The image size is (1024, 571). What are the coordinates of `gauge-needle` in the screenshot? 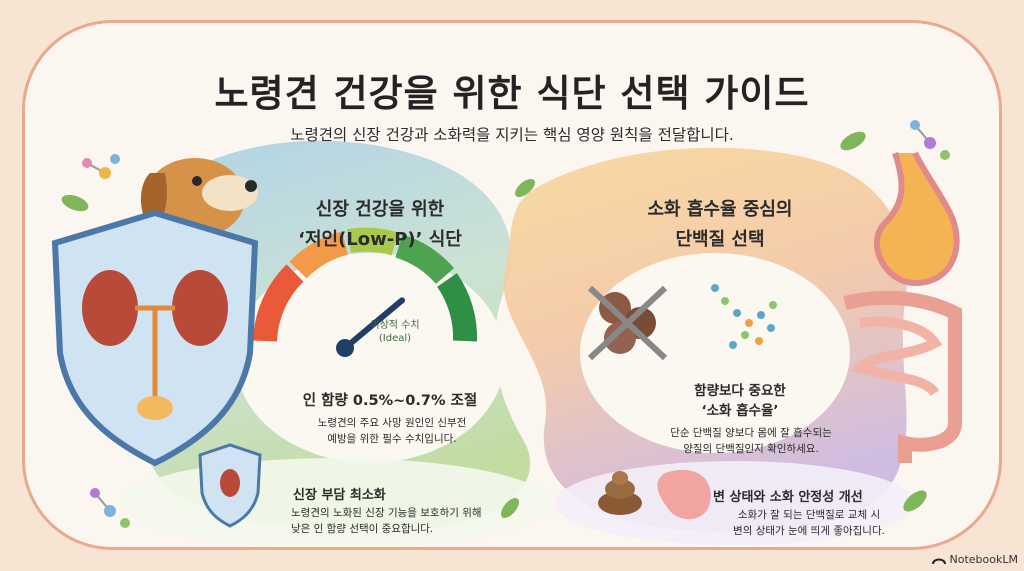 It's located at (371, 327).